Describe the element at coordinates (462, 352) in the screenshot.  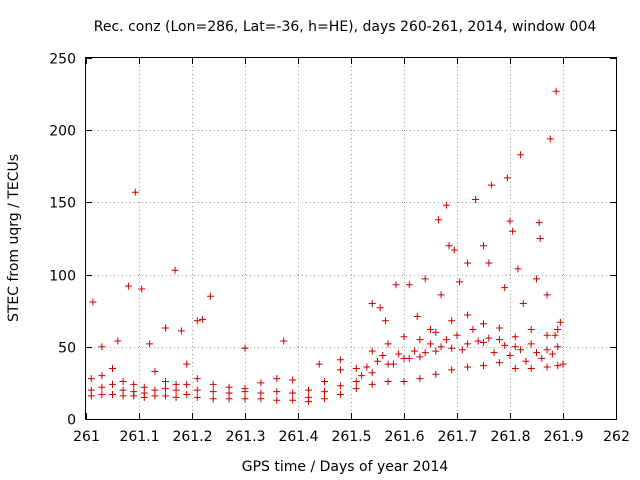
I see `series-dense_cluster` at that location.